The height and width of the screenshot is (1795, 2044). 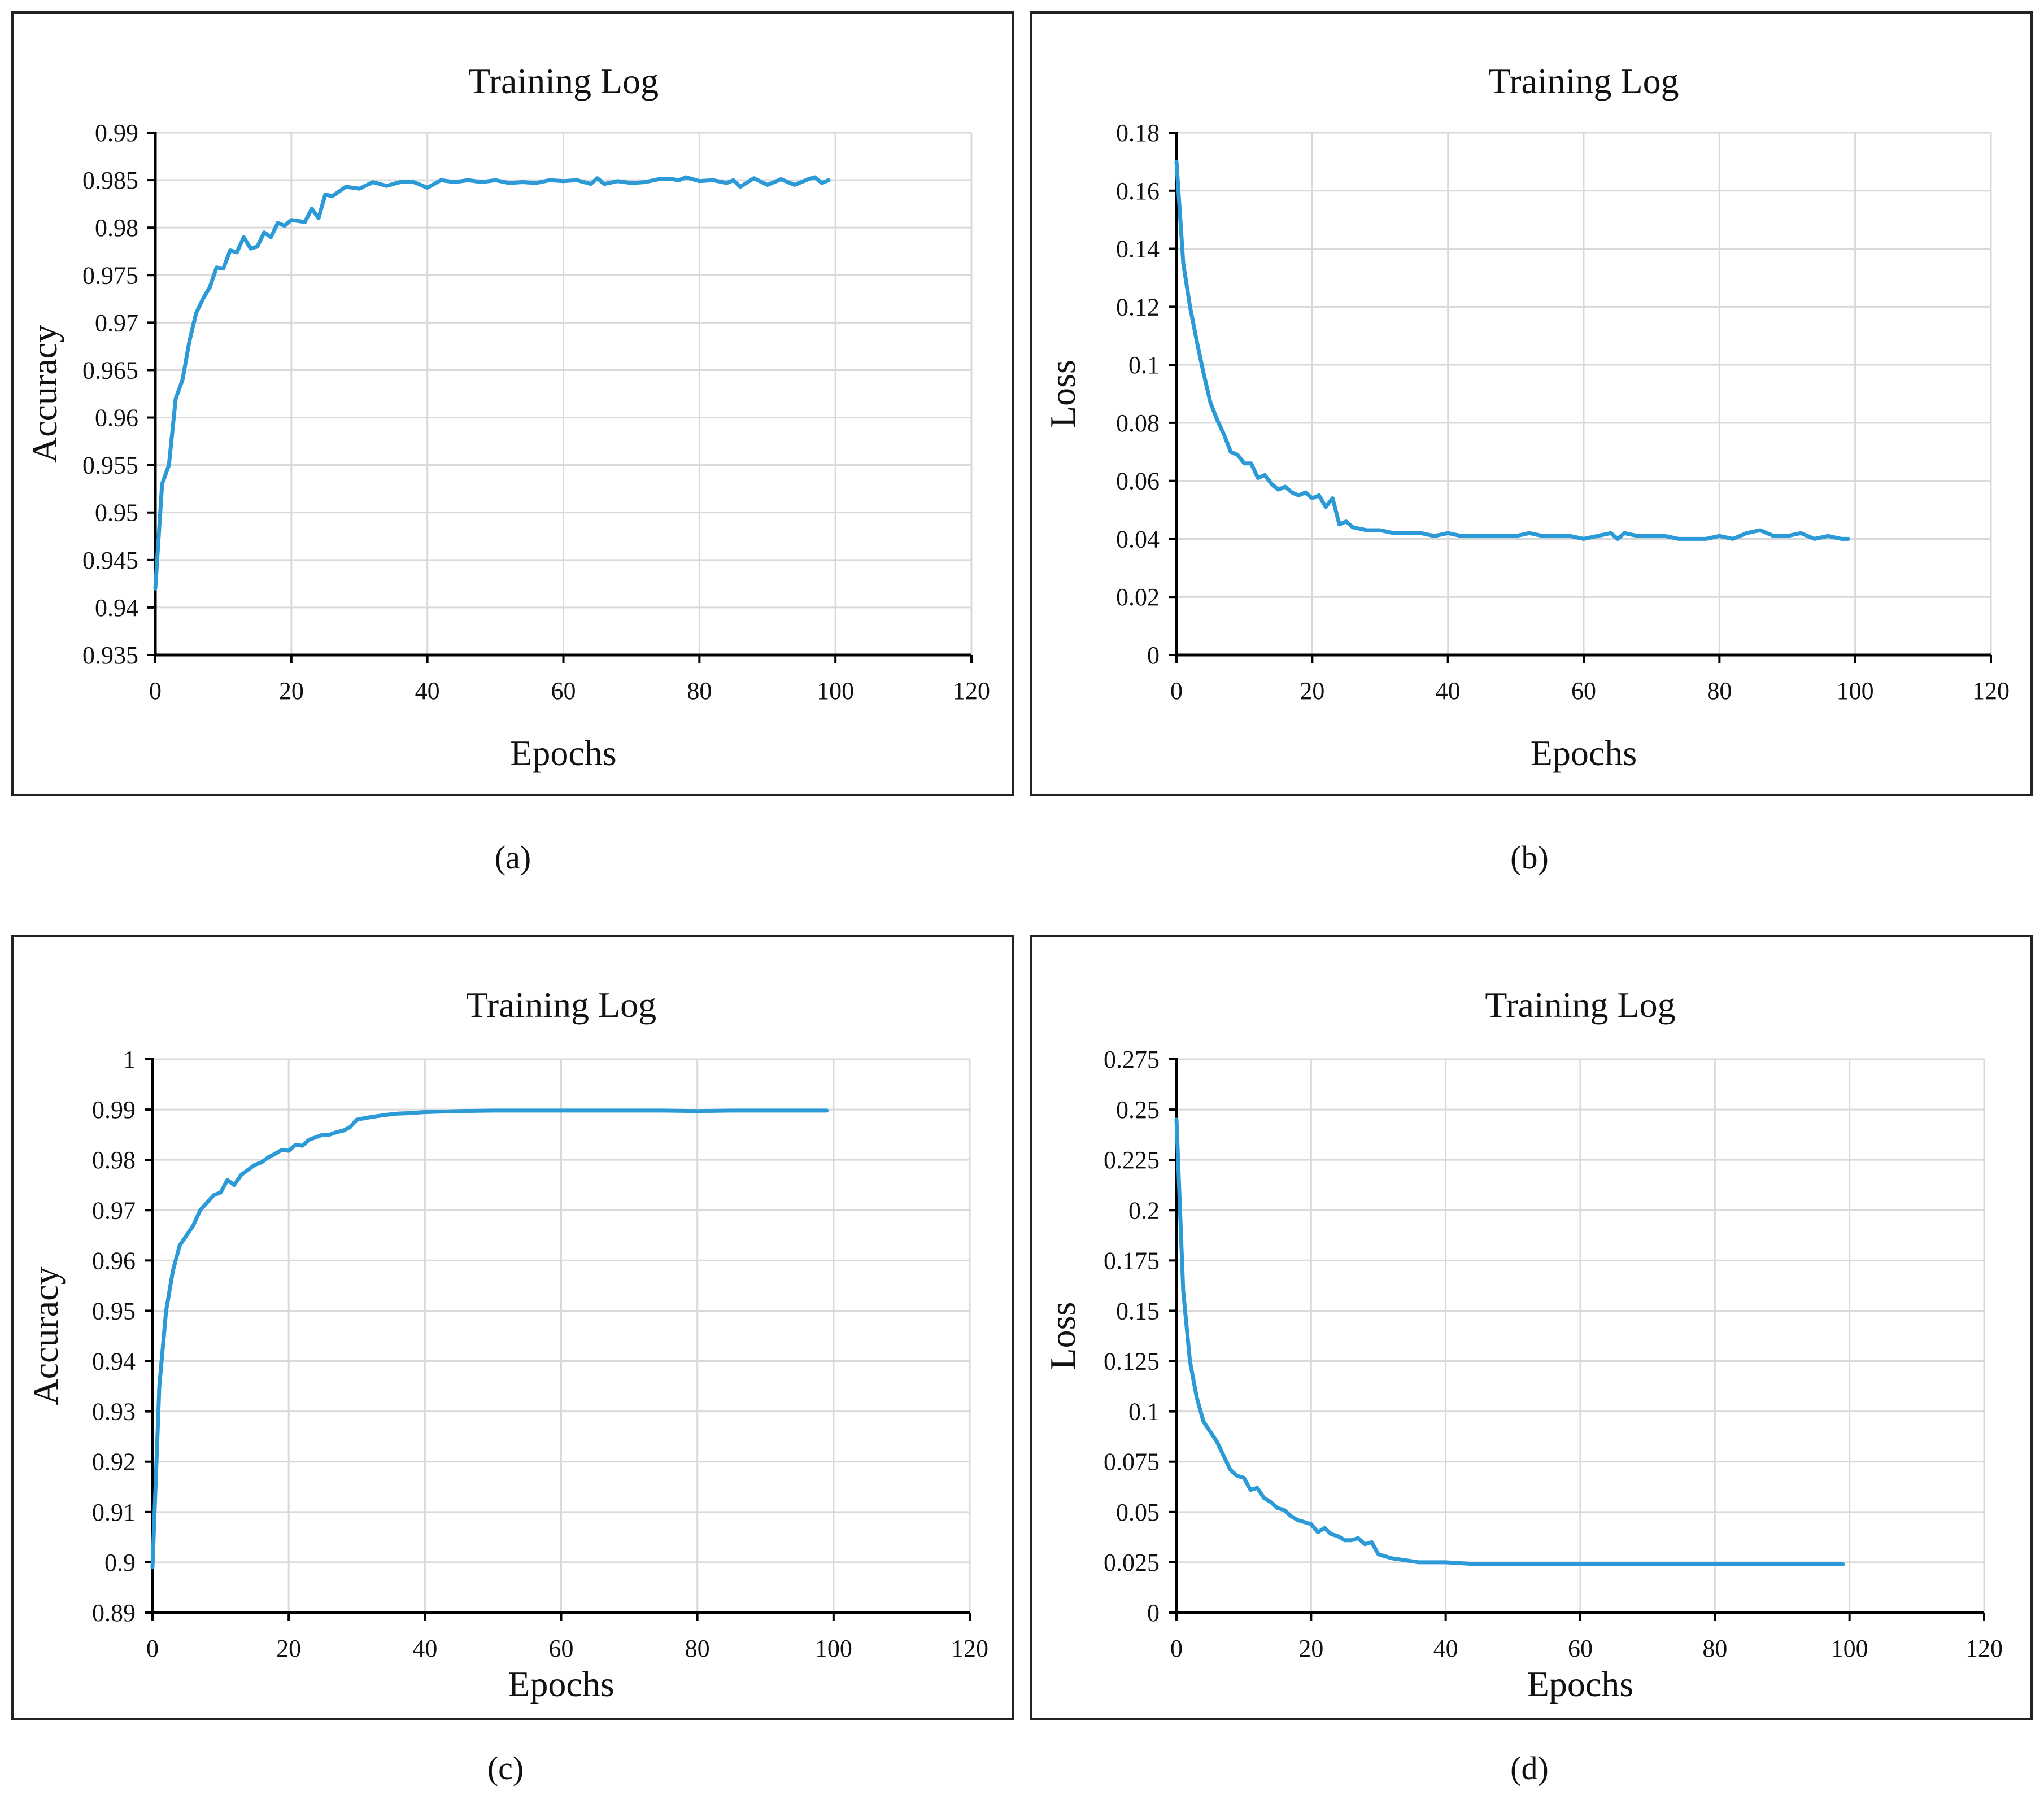 I want to click on chart-b-ytick-label: 0.04, so click(x=1138, y=539).